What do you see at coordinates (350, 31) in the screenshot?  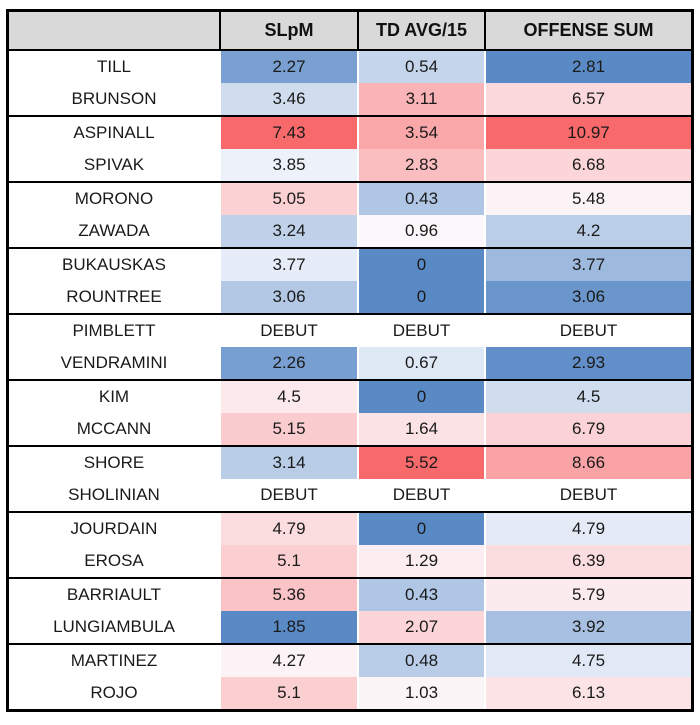 I see `table-header-row: SLpM TD AVG/15 OFFENSE SUM` at bounding box center [350, 31].